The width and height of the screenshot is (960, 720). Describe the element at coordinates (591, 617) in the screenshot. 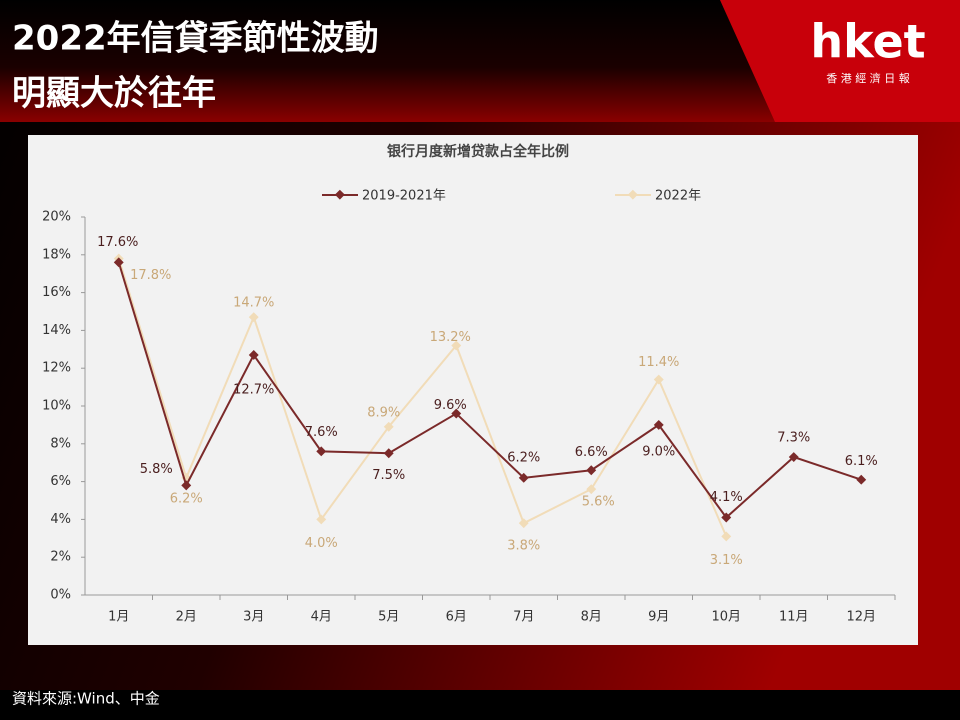

I see `x-tick-label: 8月` at that location.